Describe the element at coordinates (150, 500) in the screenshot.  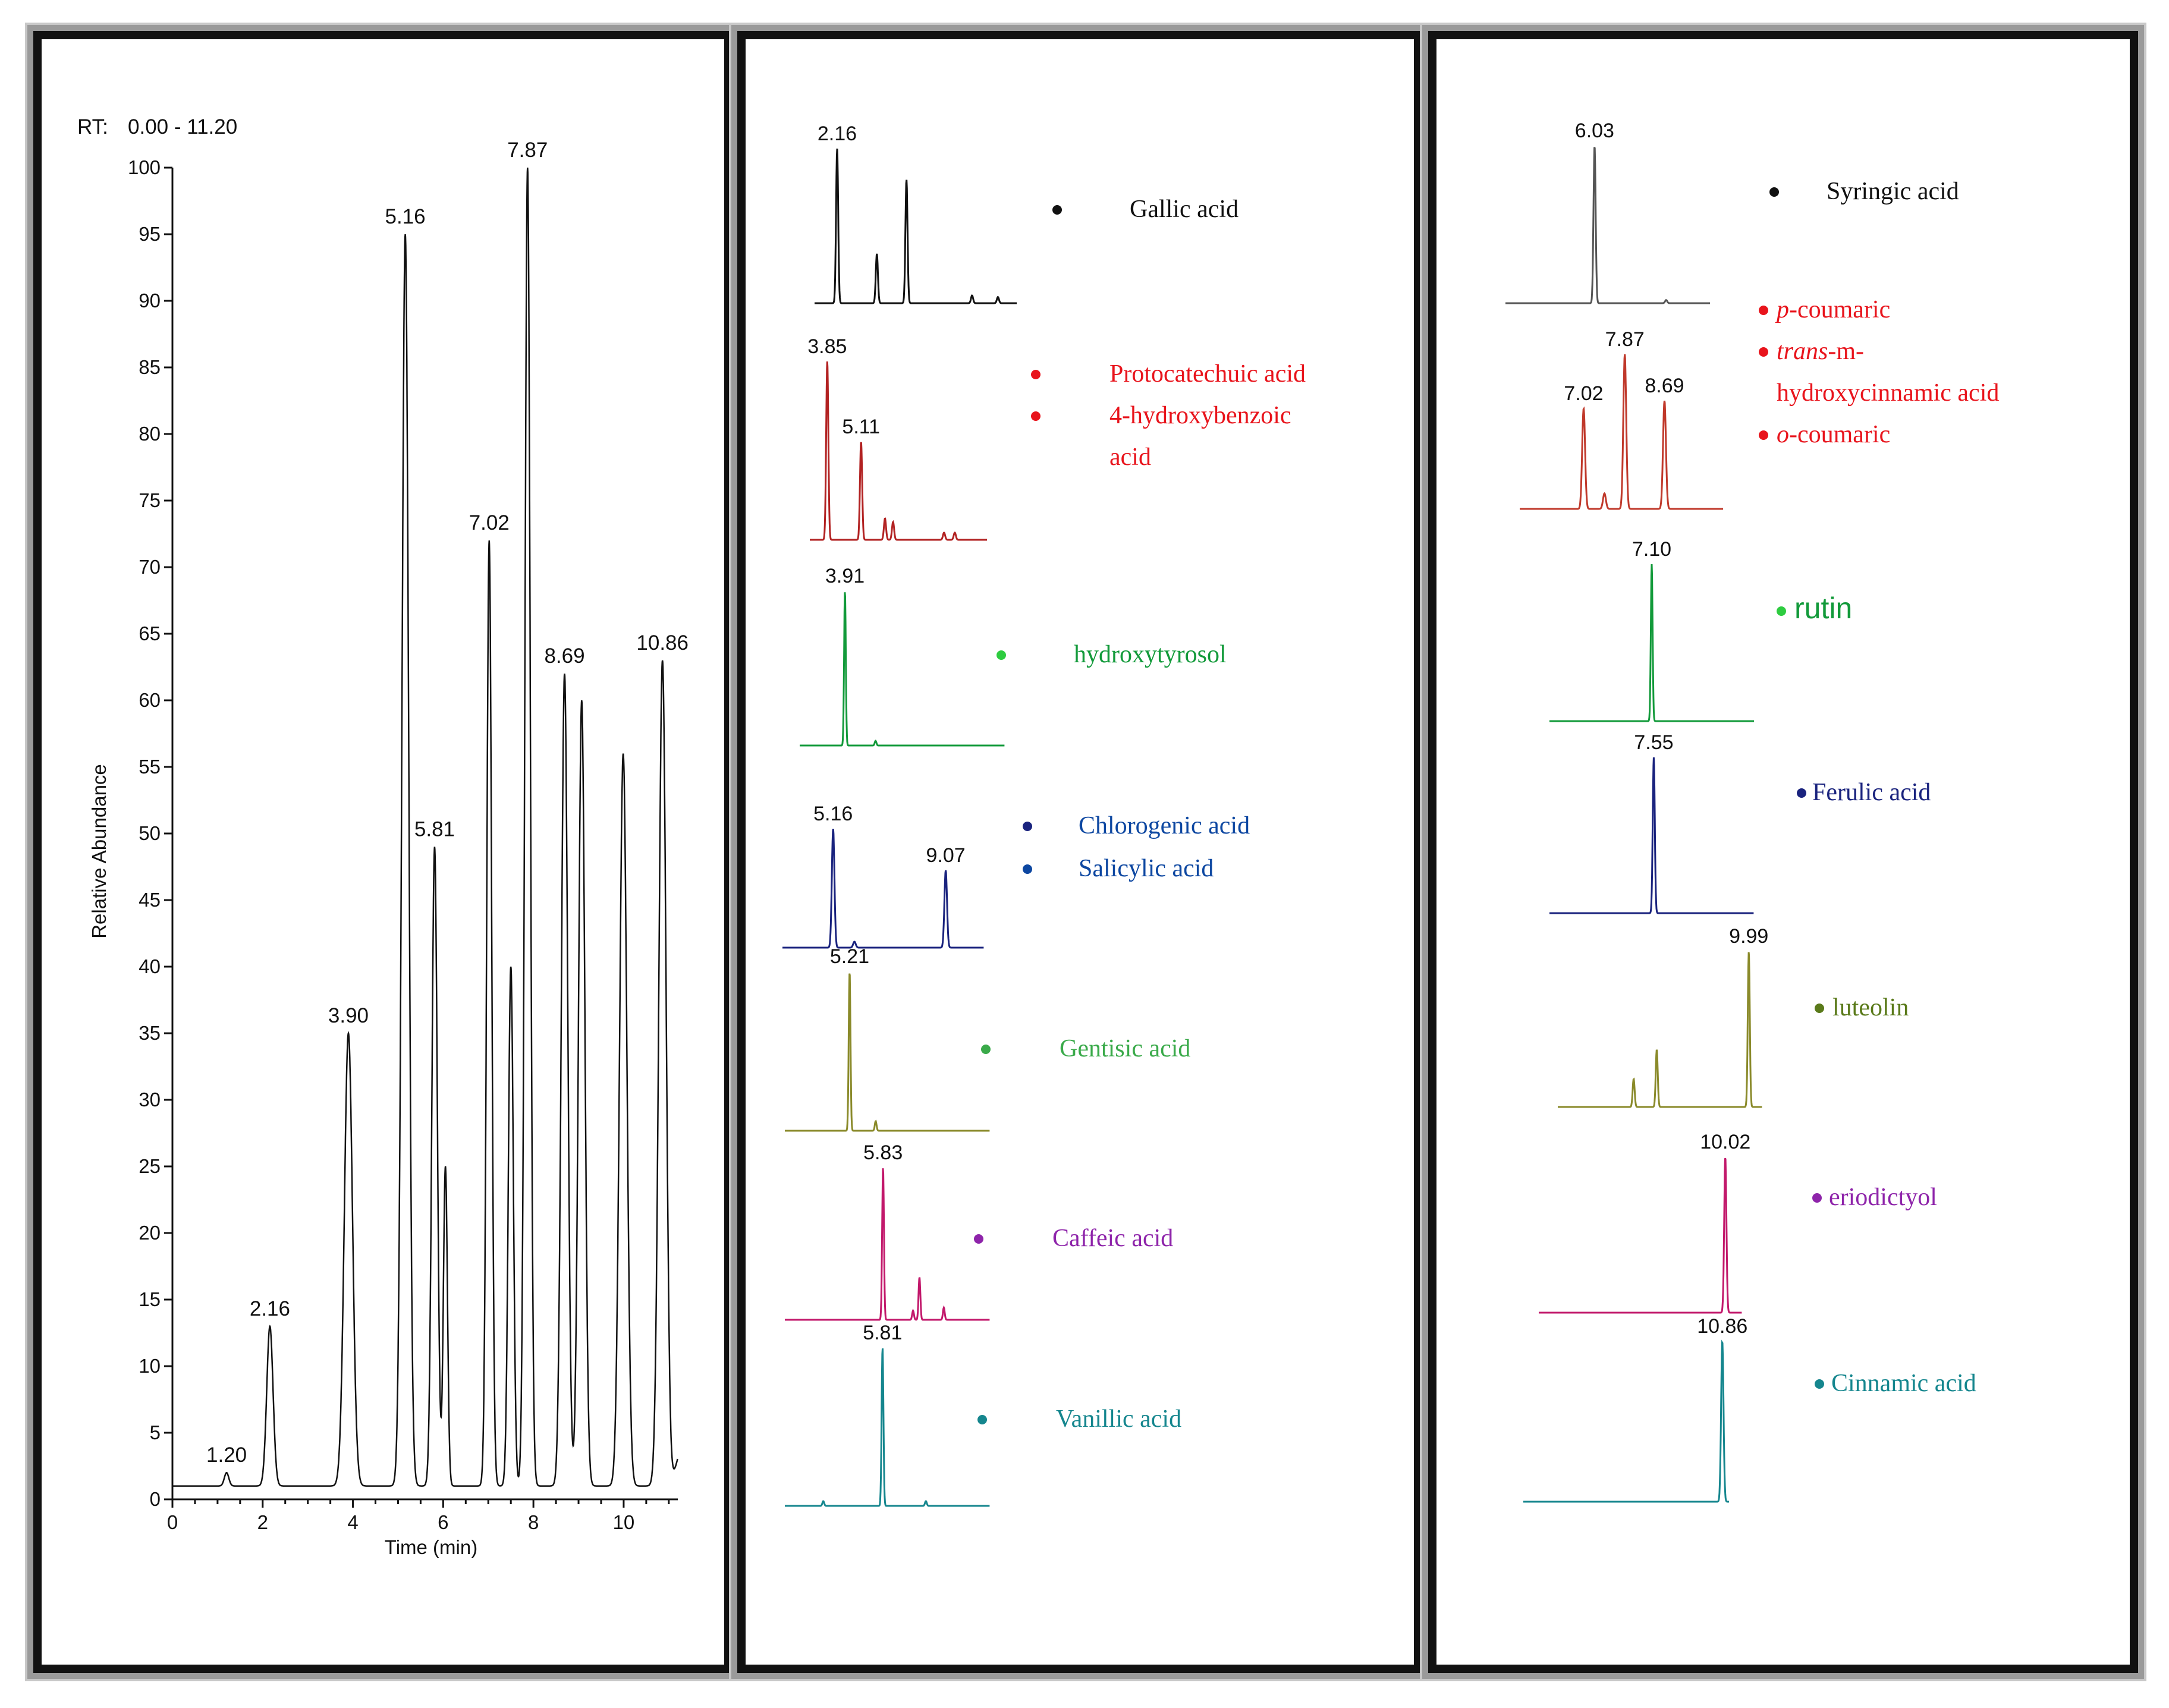
I see `y-tick-label: 75` at that location.